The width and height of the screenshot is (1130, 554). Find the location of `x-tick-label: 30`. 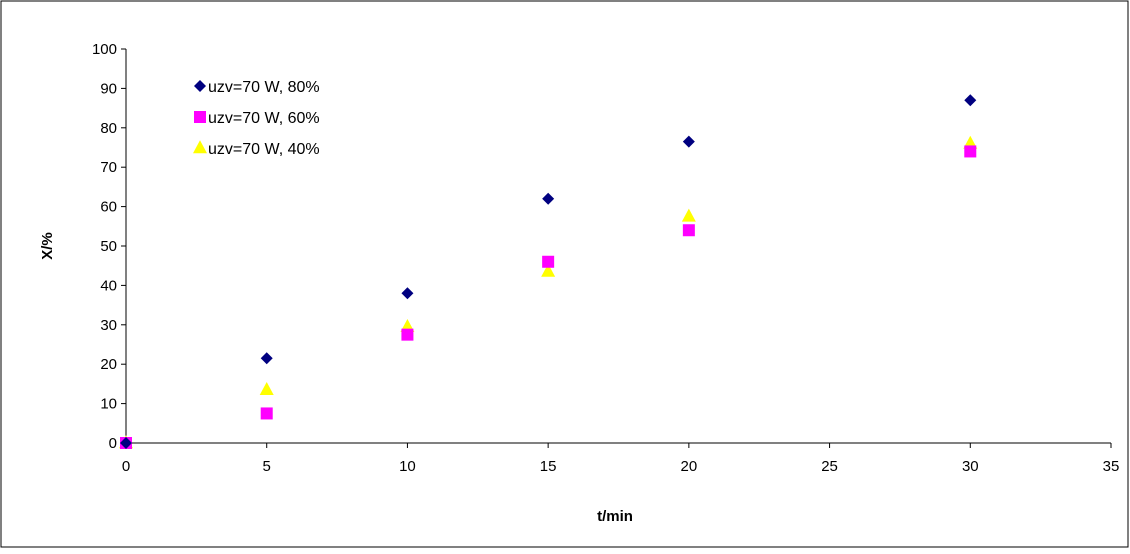

x-tick-label: 30 is located at coordinates (970, 466).